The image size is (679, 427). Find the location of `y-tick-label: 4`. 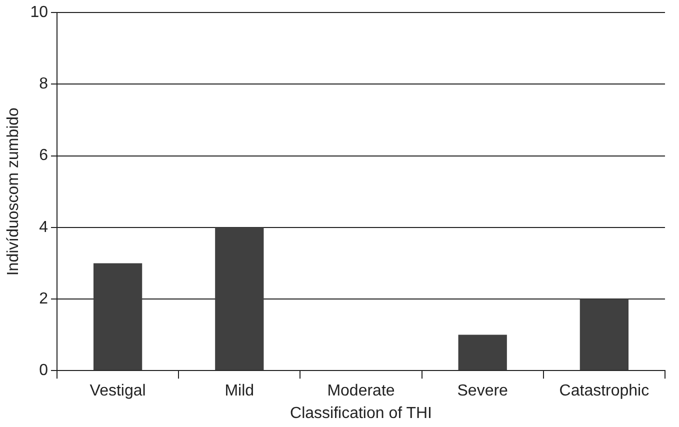

y-tick-label: 4 is located at coordinates (43, 227).